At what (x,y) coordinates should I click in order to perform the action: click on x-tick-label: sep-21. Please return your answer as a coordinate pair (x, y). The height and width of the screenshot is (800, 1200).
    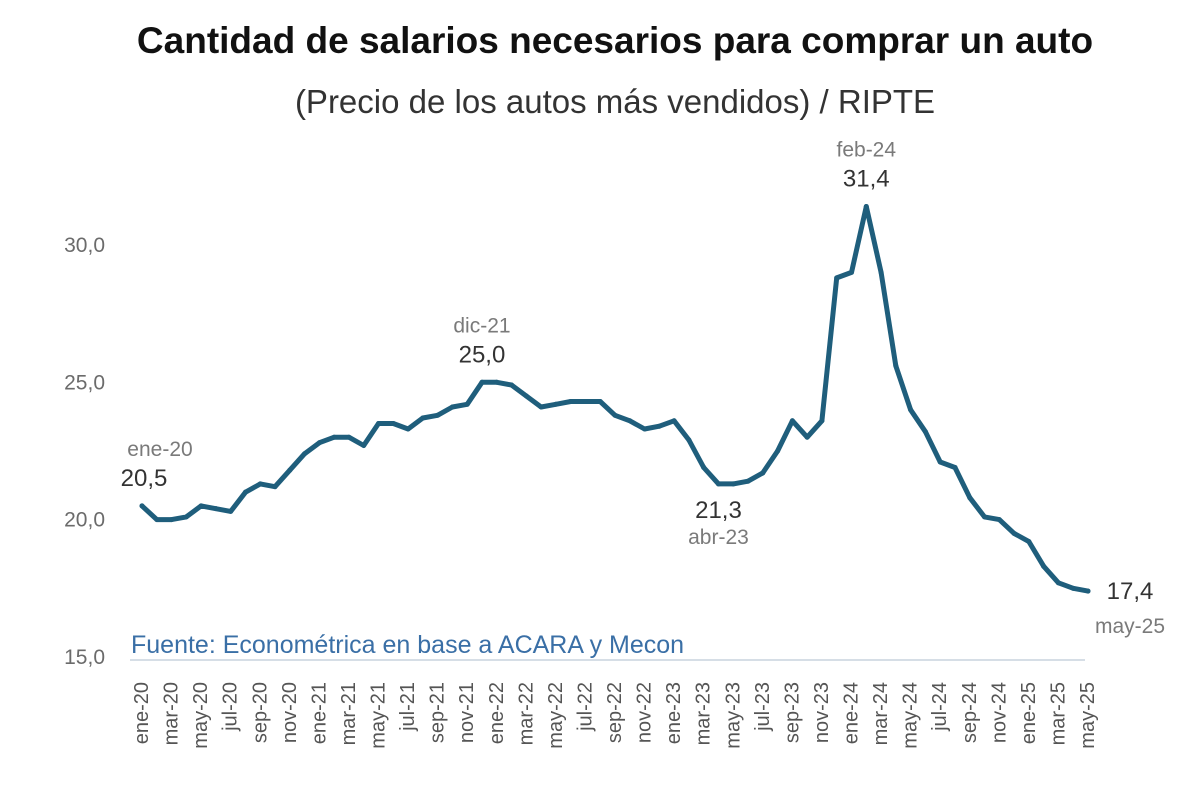
    Looking at the image, I should click on (438, 712).